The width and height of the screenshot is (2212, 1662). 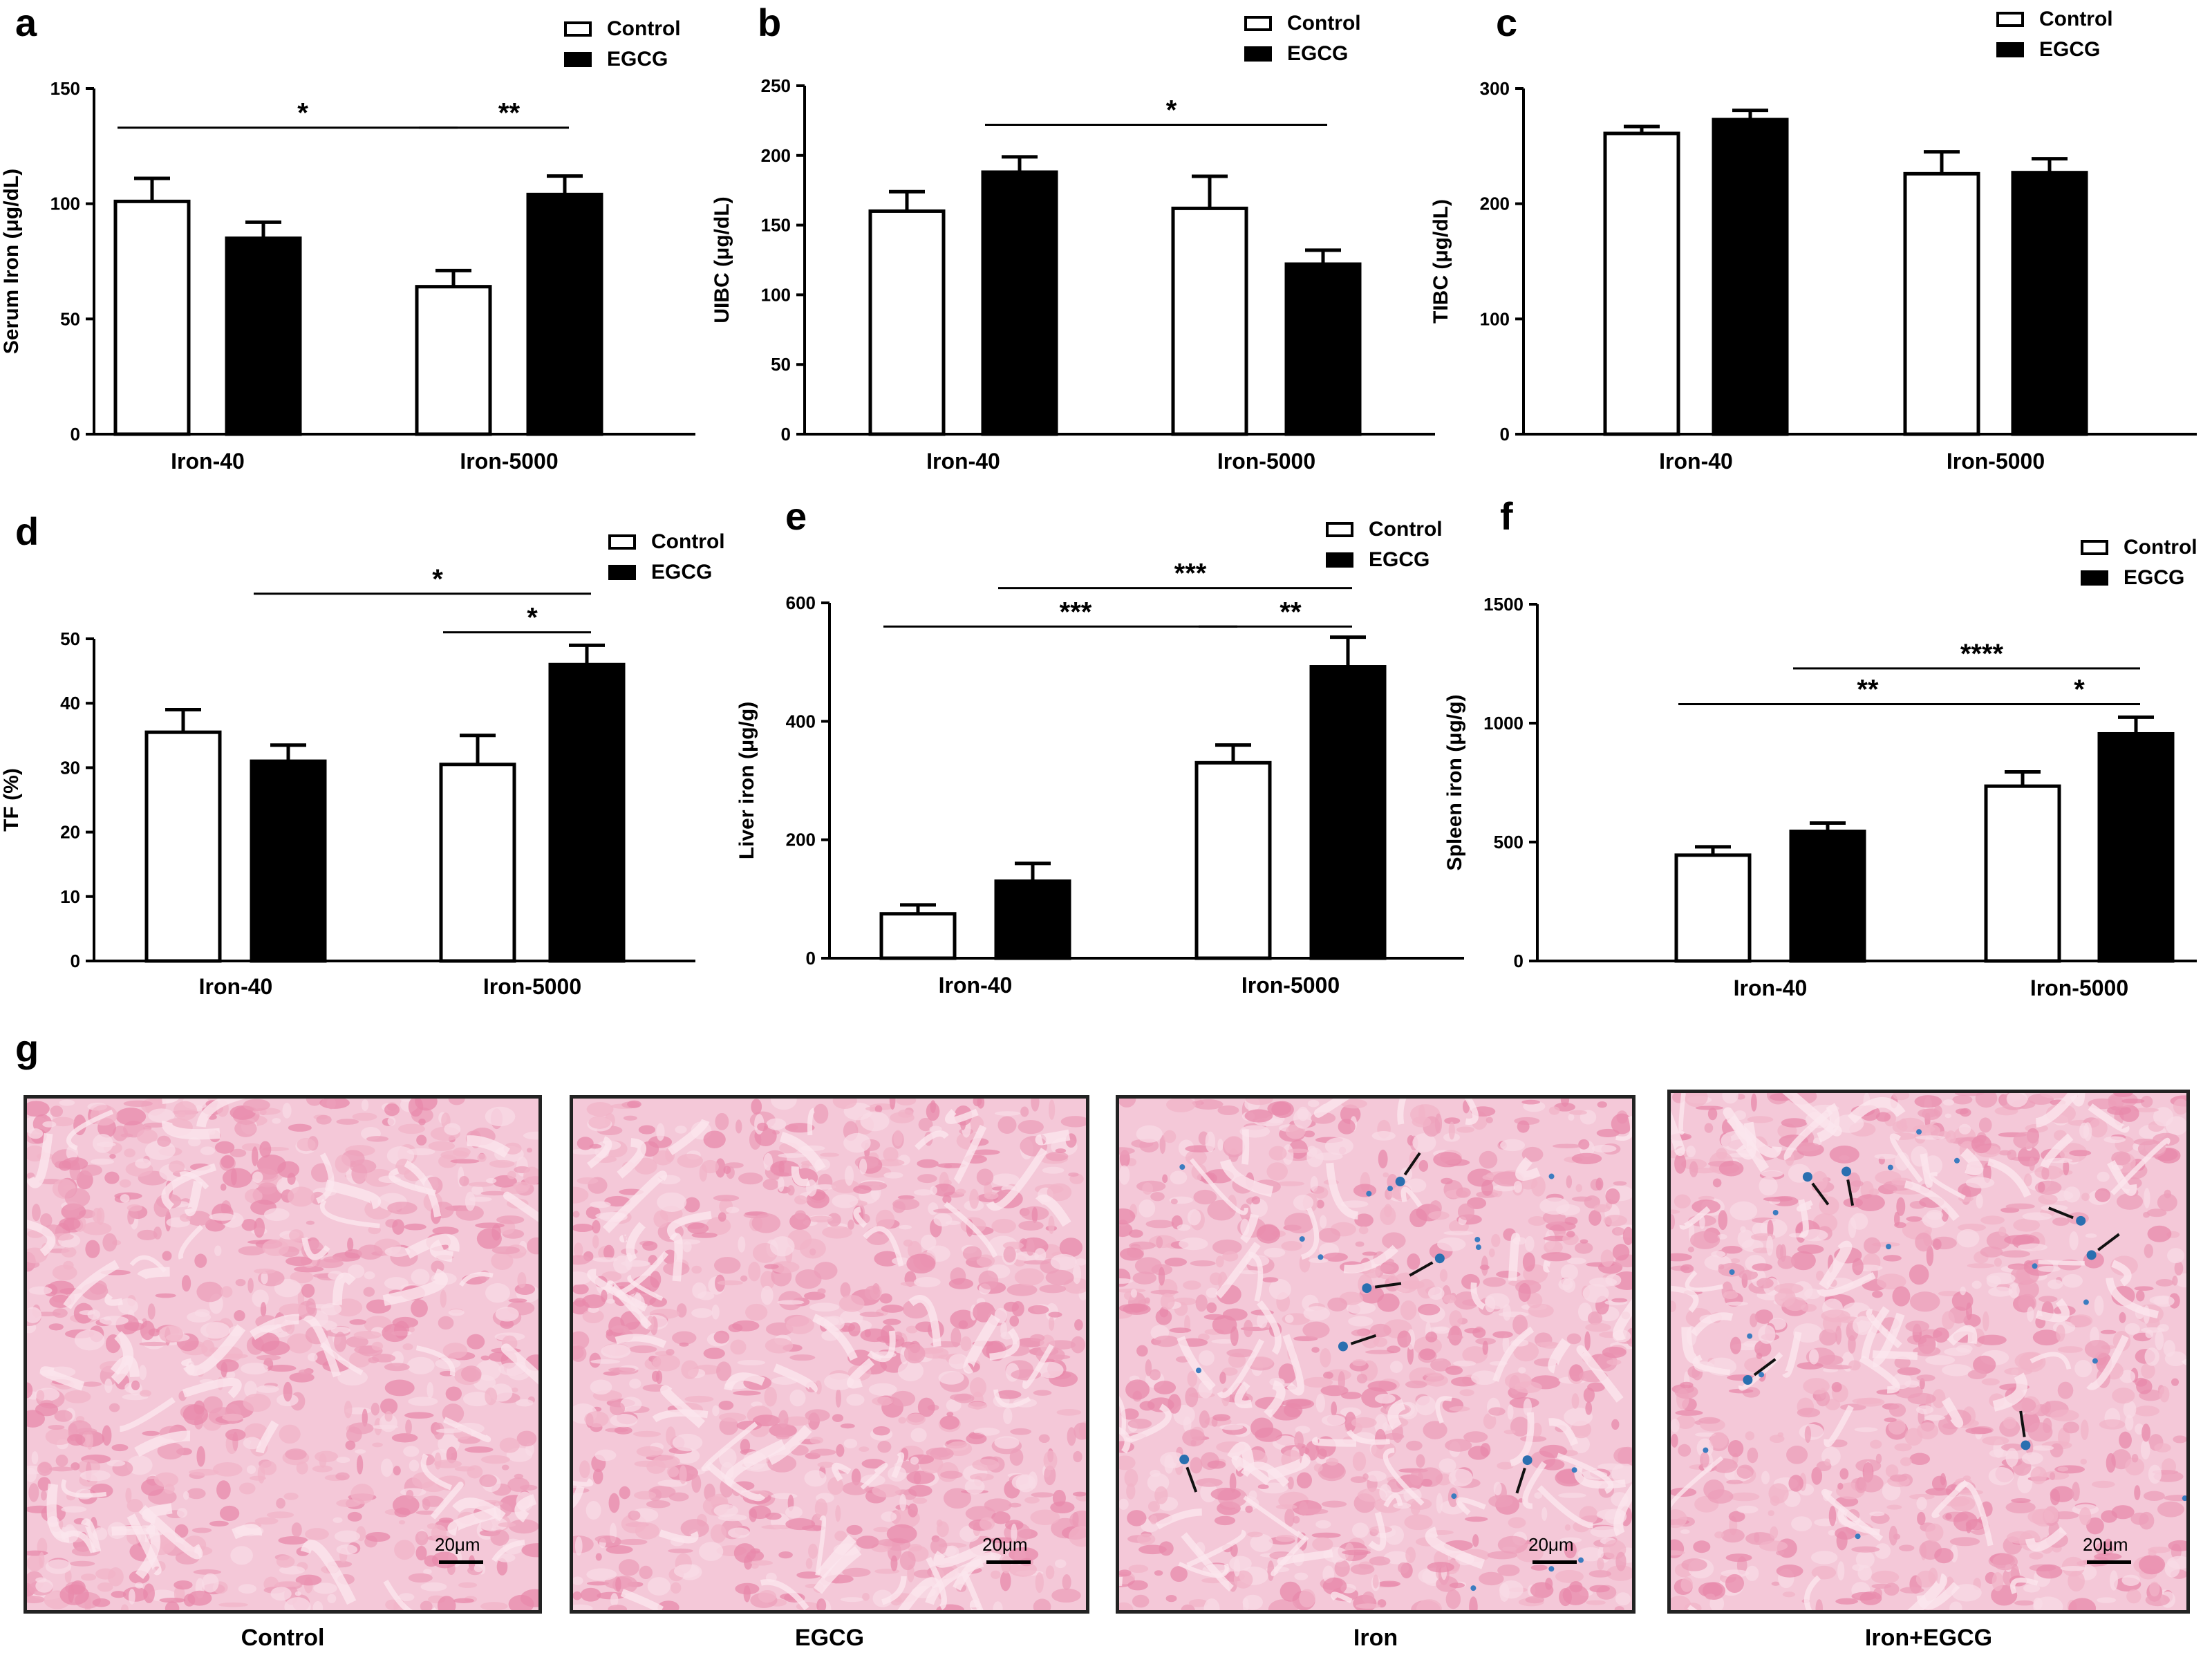 What do you see at coordinates (1375, 1355) in the screenshot?
I see `tissue-texture` at bounding box center [1375, 1355].